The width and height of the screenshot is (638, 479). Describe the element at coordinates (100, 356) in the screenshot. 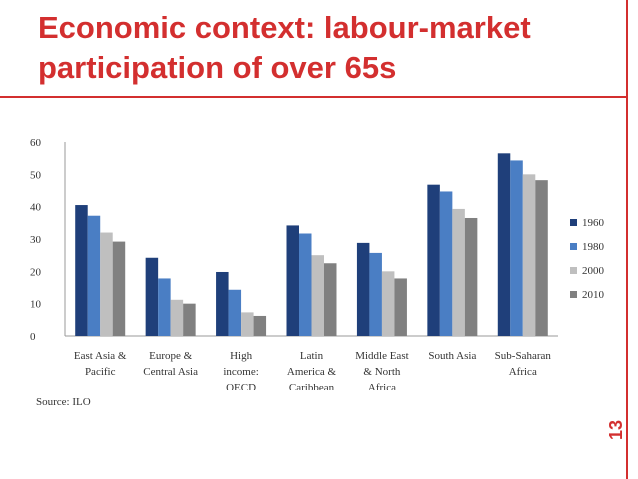

I see `category-label: East Asia &` at that location.